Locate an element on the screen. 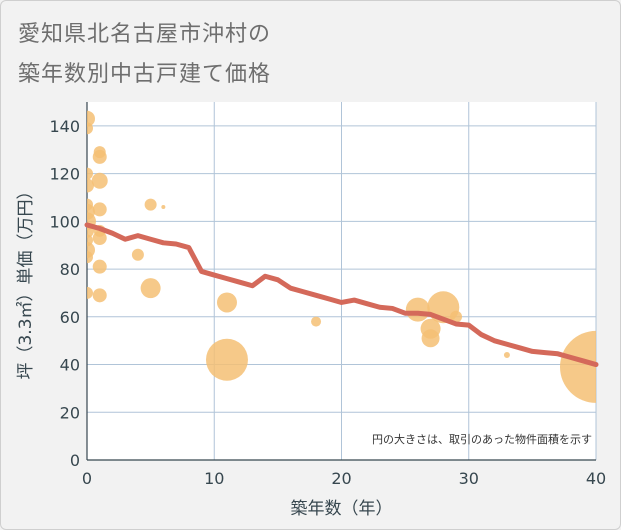 The image size is (621, 530). y-tick-label: 140 is located at coordinates (64, 126).